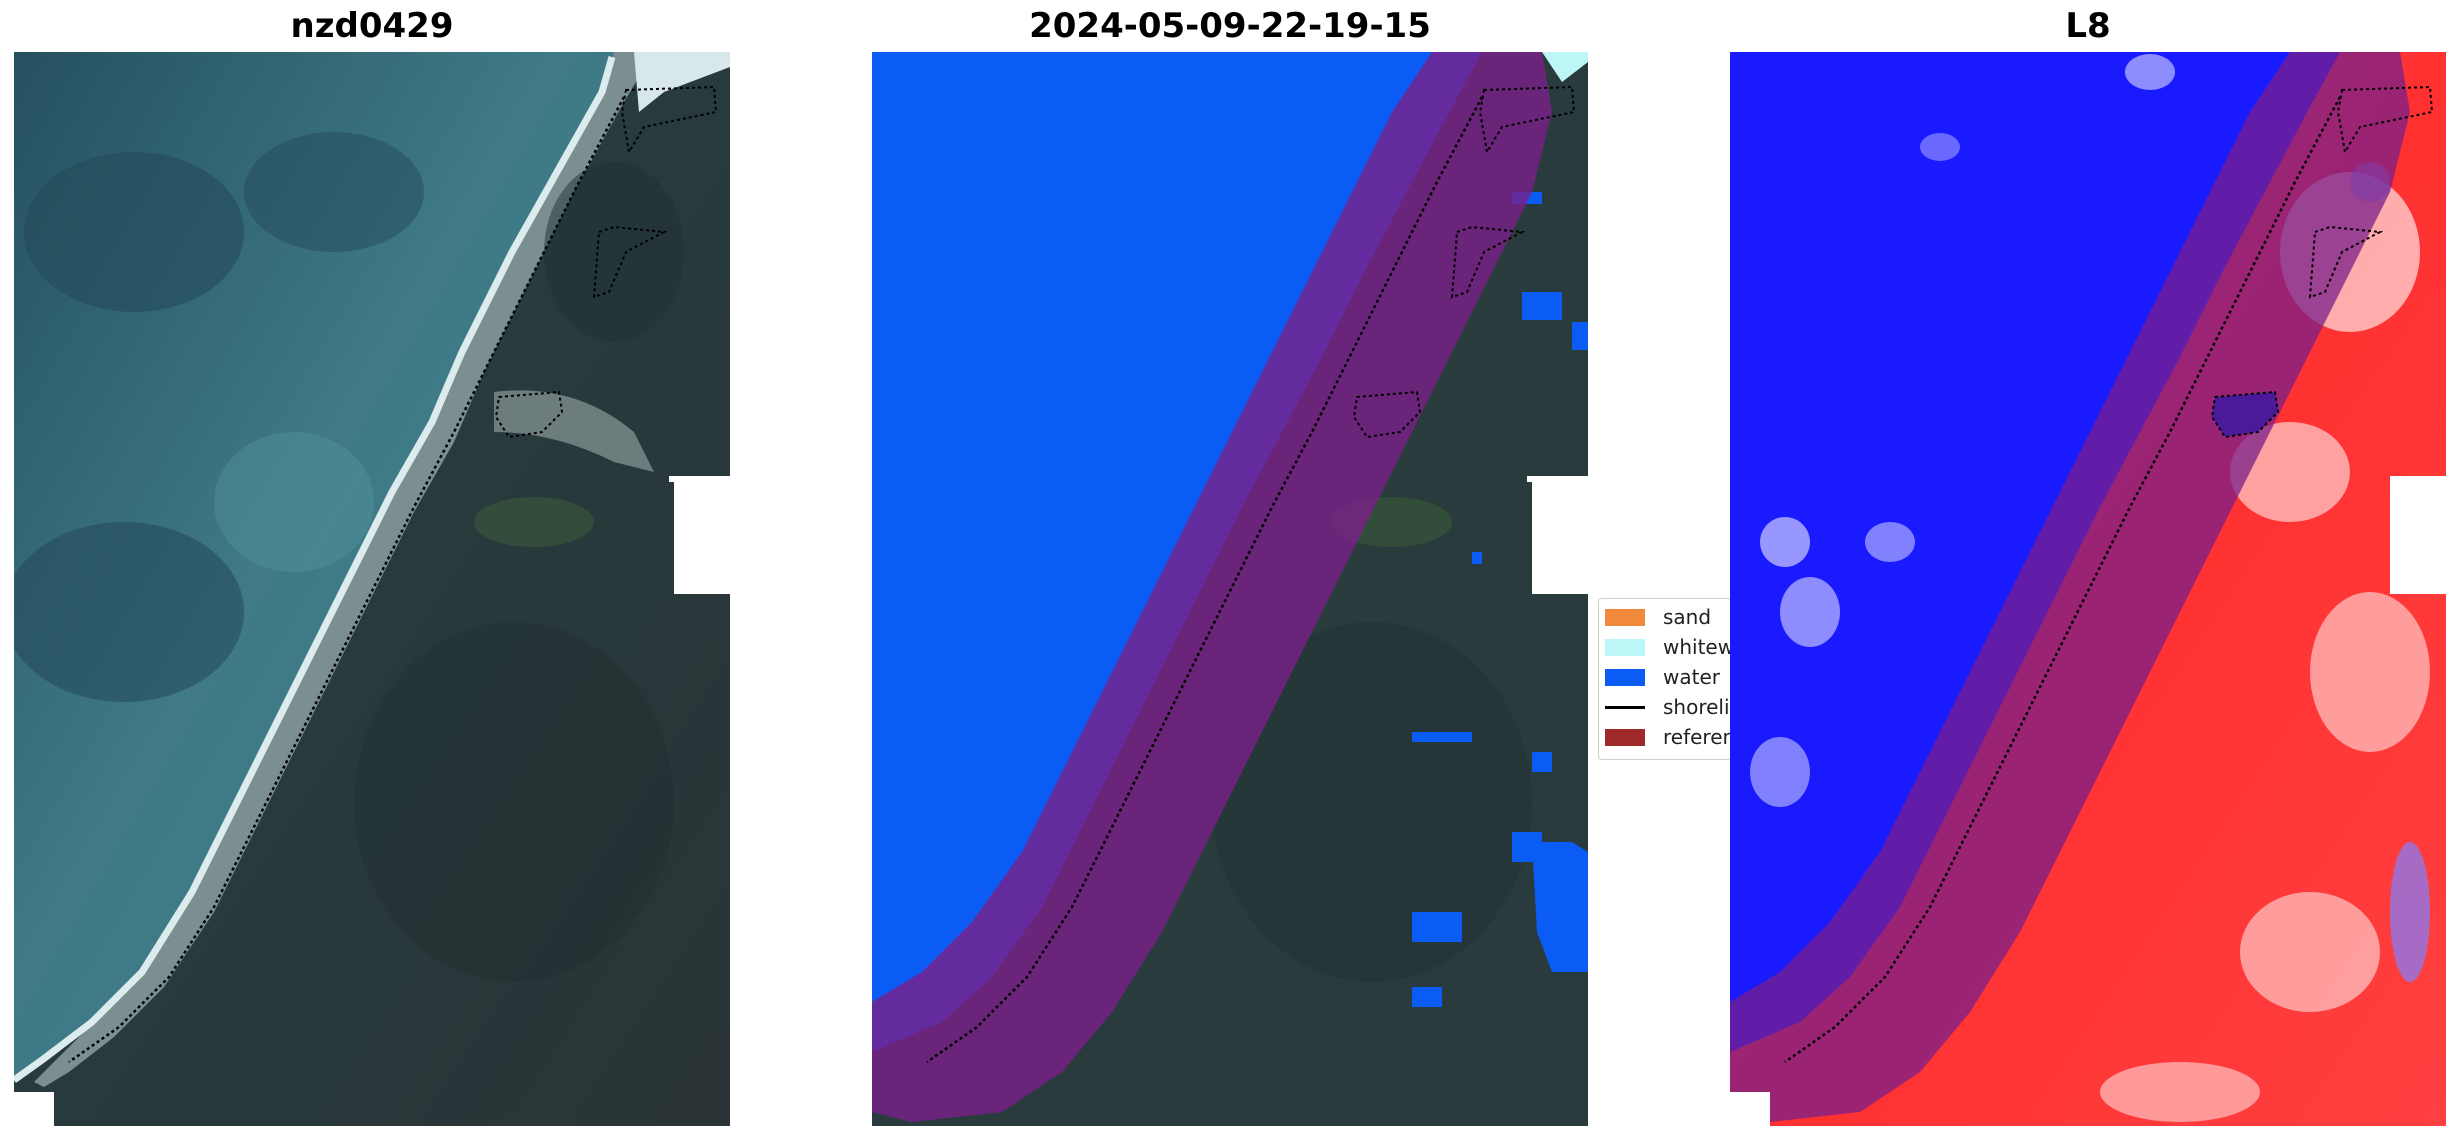 This screenshot has height=1140, width=2460. What do you see at coordinates (1668, 737) in the screenshot?
I see `legend-item-reference-buffer: reference shoreline buffer` at bounding box center [1668, 737].